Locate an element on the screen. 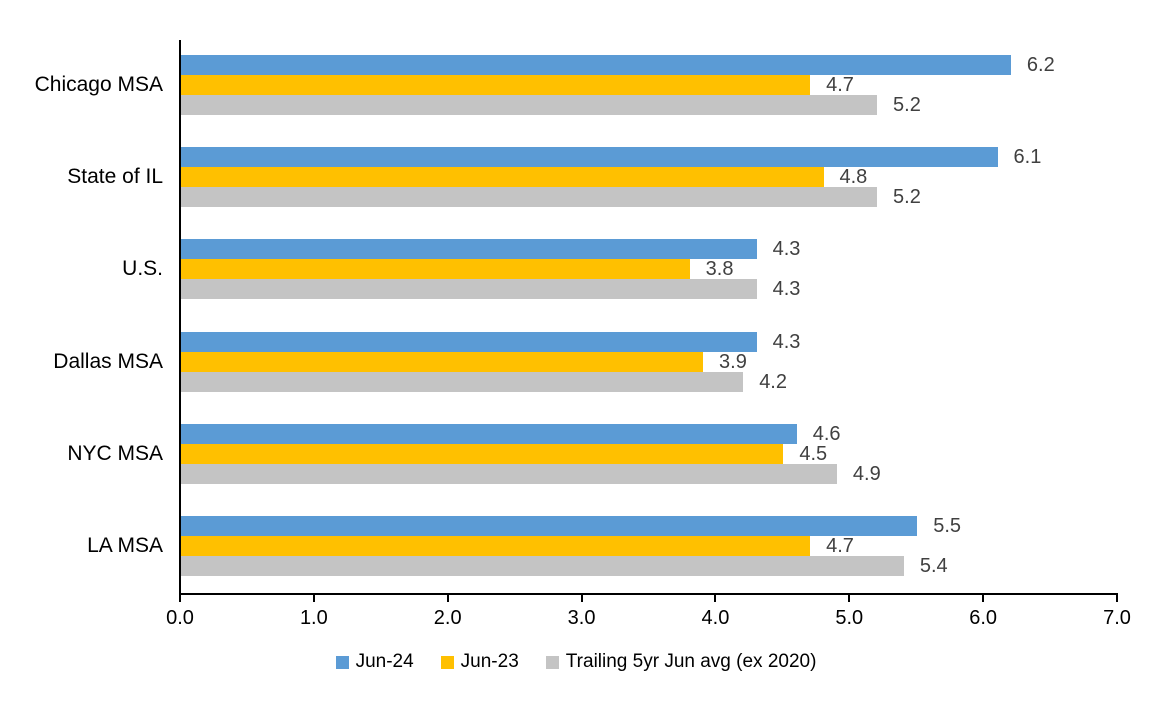 This screenshot has width=1152, height=707. legend-item: Jun-23 is located at coordinates (479, 662).